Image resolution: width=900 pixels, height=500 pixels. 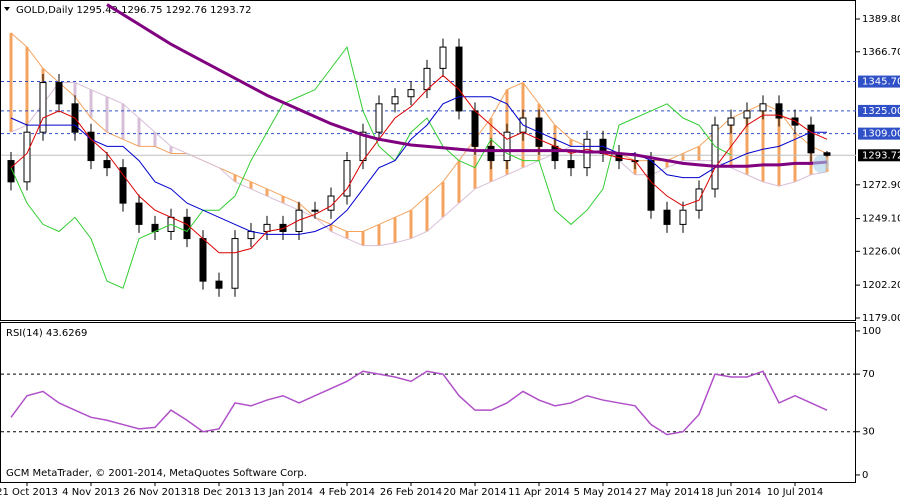 I want to click on x-tick-label: 5 May 2014, so click(x=603, y=492).